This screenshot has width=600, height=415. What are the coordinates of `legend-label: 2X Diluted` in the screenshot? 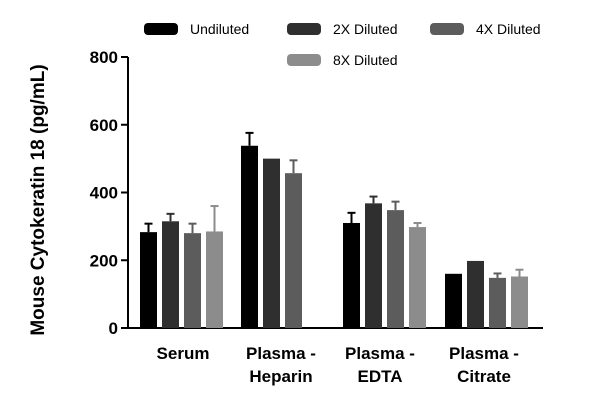 It's located at (365, 29).